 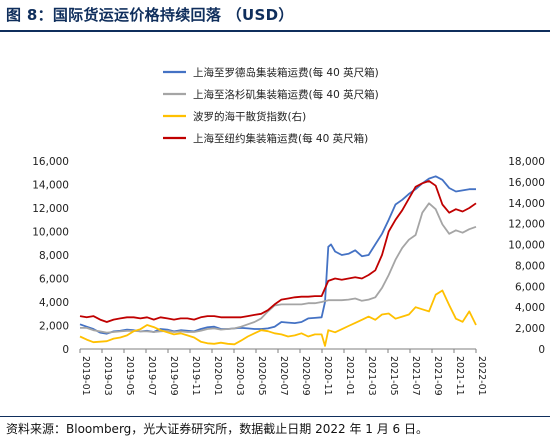 I want to click on x-tick-label: 2019-07, so click(x=151, y=376).